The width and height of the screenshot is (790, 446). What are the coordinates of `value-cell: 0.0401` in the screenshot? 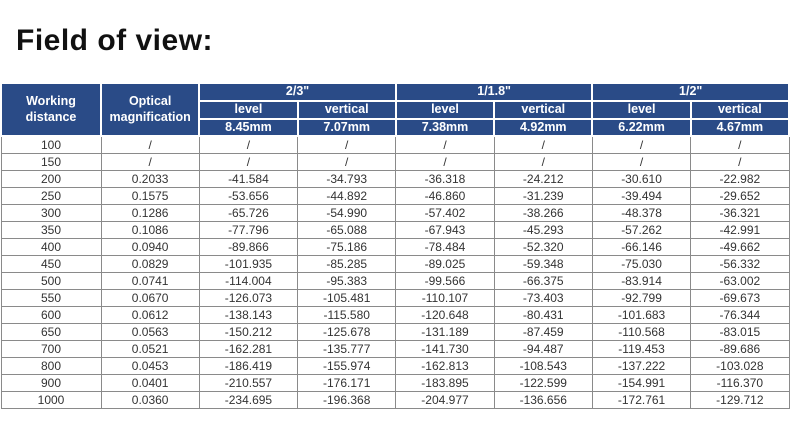 It's located at (150, 383).